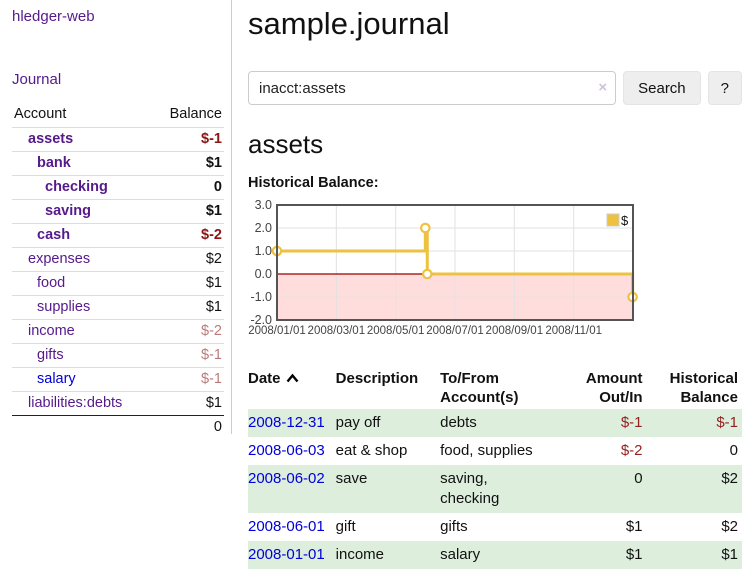  Describe the element at coordinates (118, 211) in the screenshot. I see `account-row: saving $1` at that location.